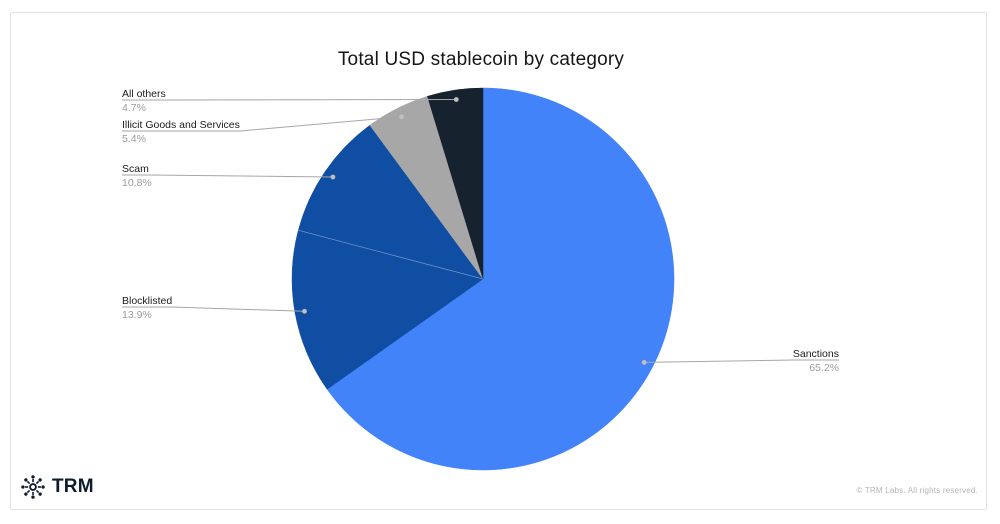  I want to click on slice-label-sanctions: Sanctions 65.2%, so click(816, 361).